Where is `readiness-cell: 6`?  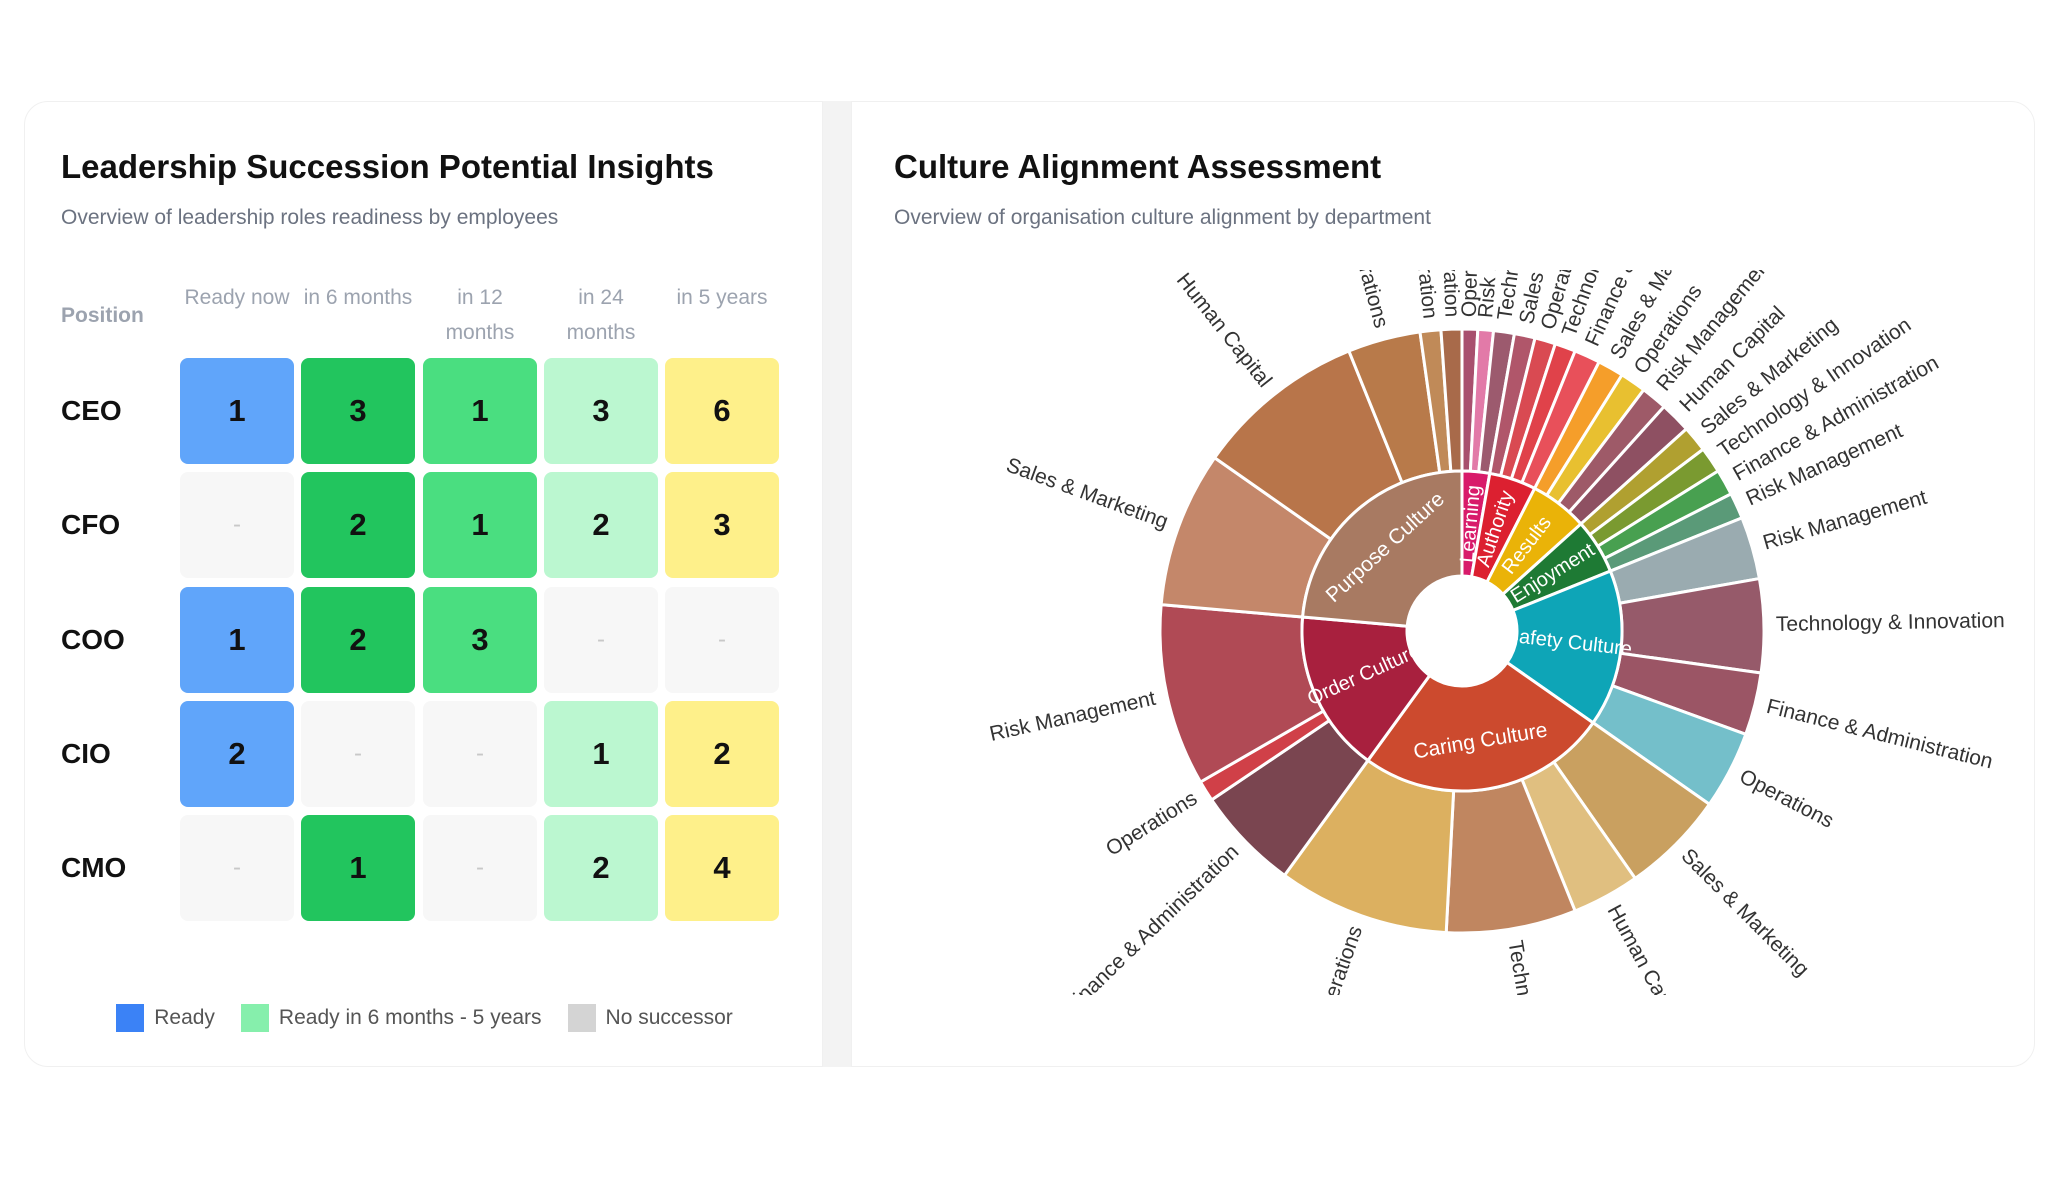
readiness-cell: 6 is located at coordinates (722, 411).